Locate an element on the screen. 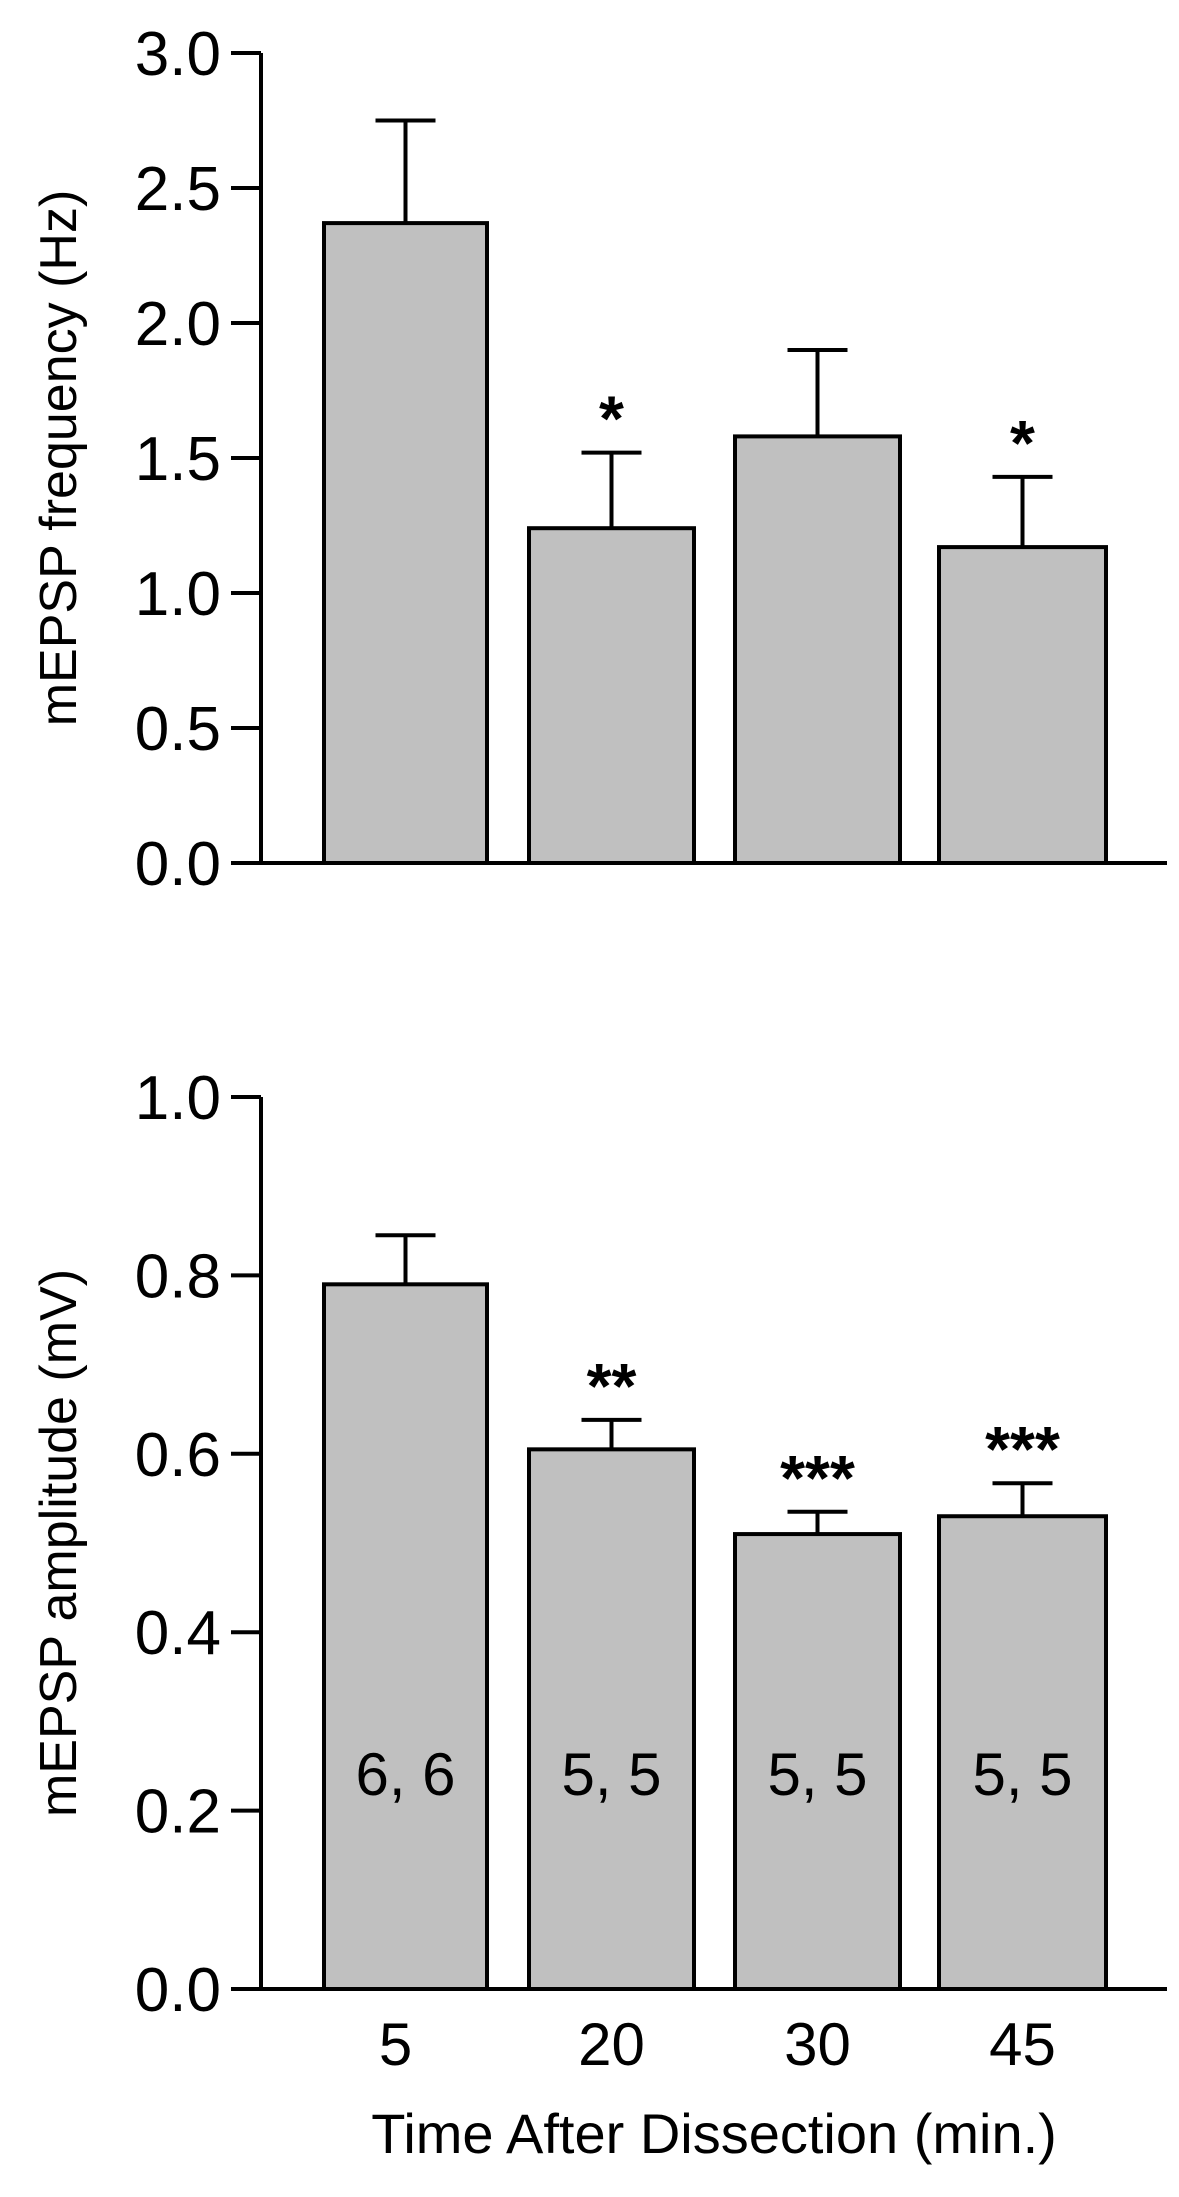  y-axis-label: mEPSP frequency (Hz) is located at coordinates (59, 458).